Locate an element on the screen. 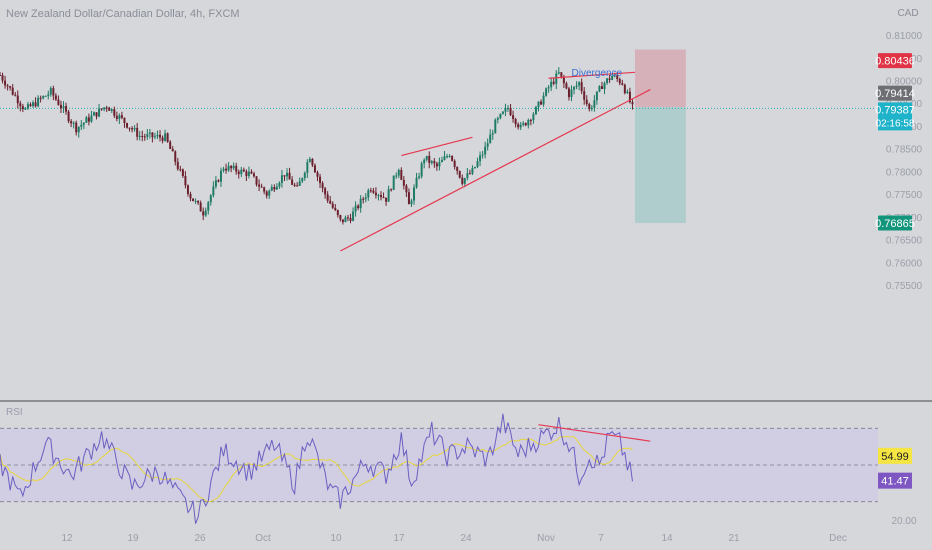  time-tick-label: 21 is located at coordinates (734, 538).